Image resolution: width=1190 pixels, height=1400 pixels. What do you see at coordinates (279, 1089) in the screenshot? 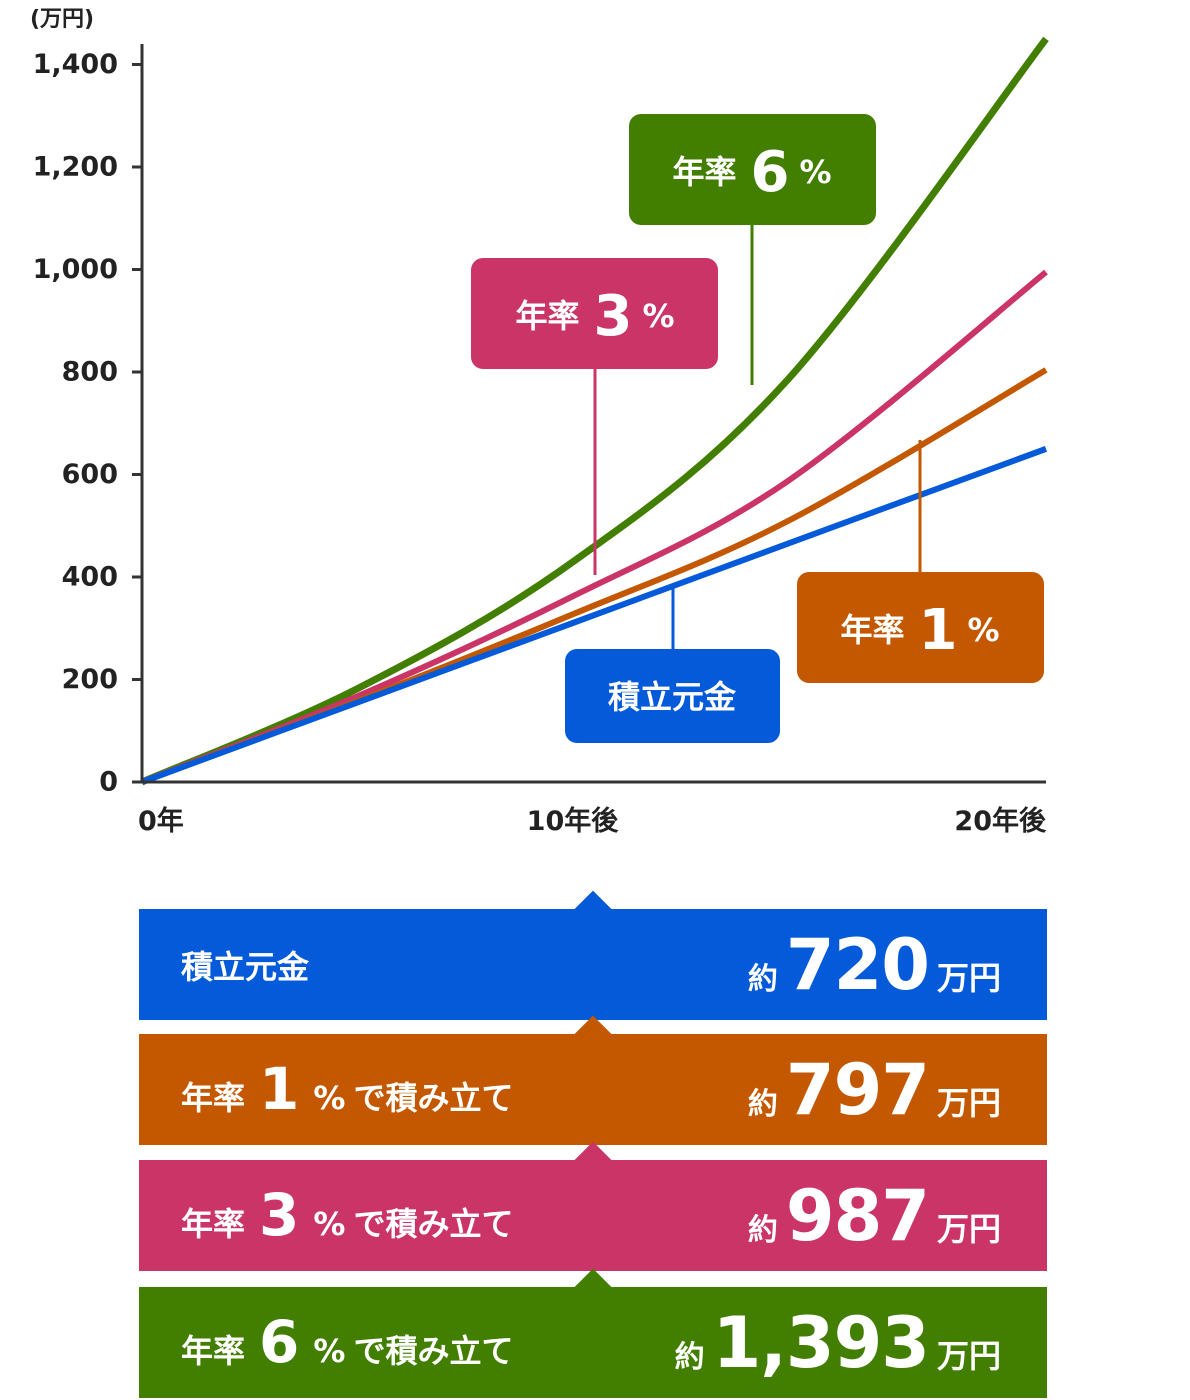
I see `summary-rate1-rate: 1` at bounding box center [279, 1089].